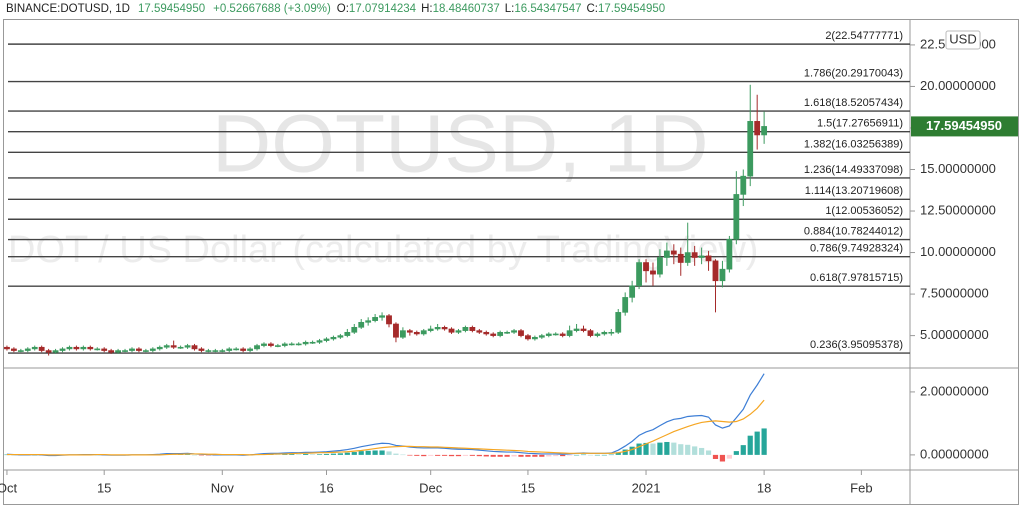 The image size is (1024, 509). Describe the element at coordinates (853, 170) in the screenshot. I see `fib-level-label: 1.236(14.49337098)` at that location.